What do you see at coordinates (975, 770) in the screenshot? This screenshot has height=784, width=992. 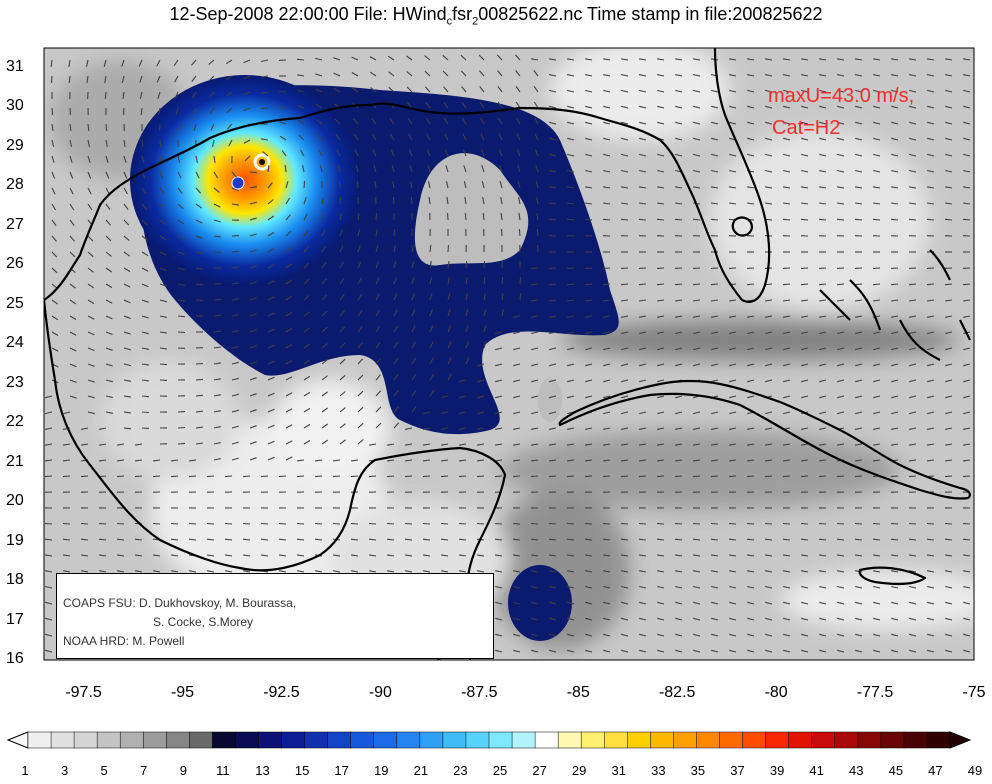 I see `colorbar-label: 49` at bounding box center [975, 770].